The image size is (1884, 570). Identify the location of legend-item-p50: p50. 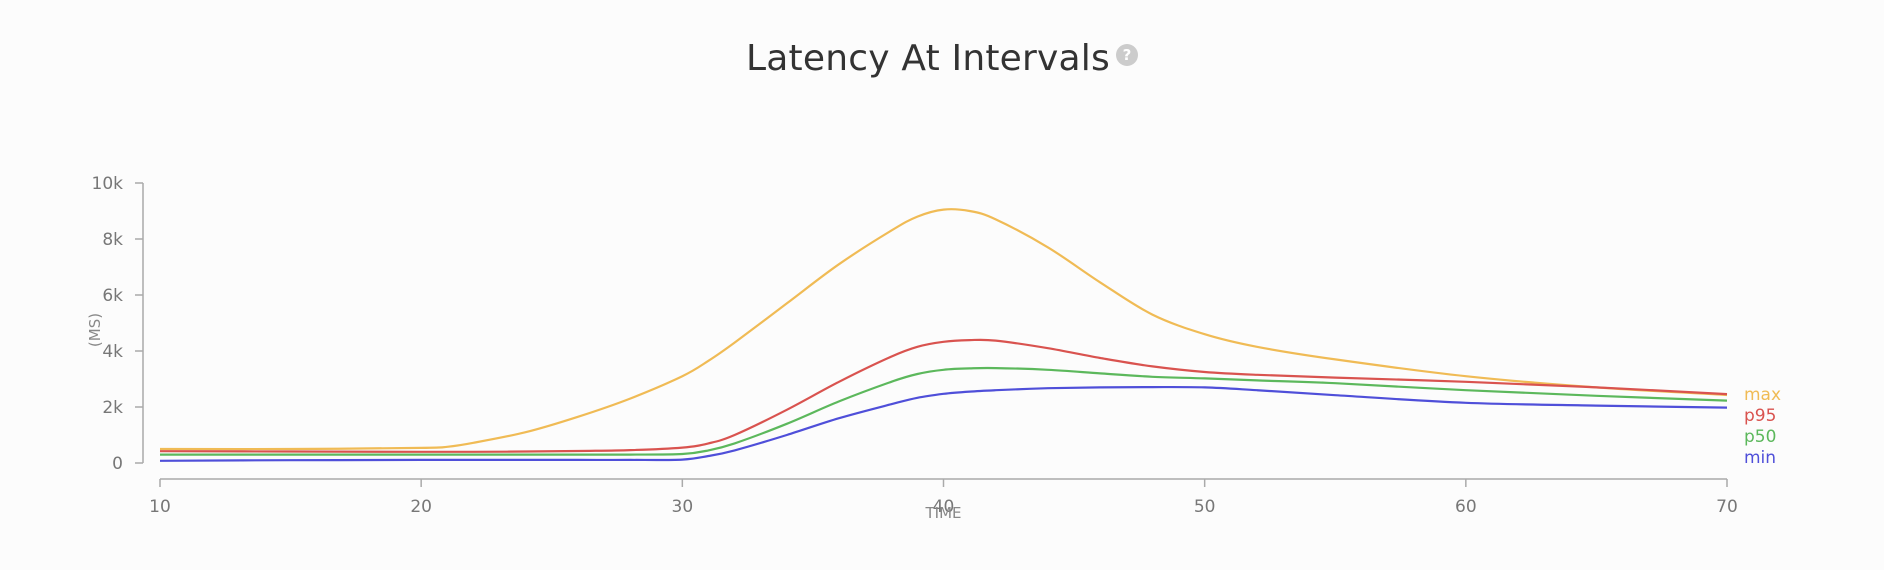
(1760, 437).